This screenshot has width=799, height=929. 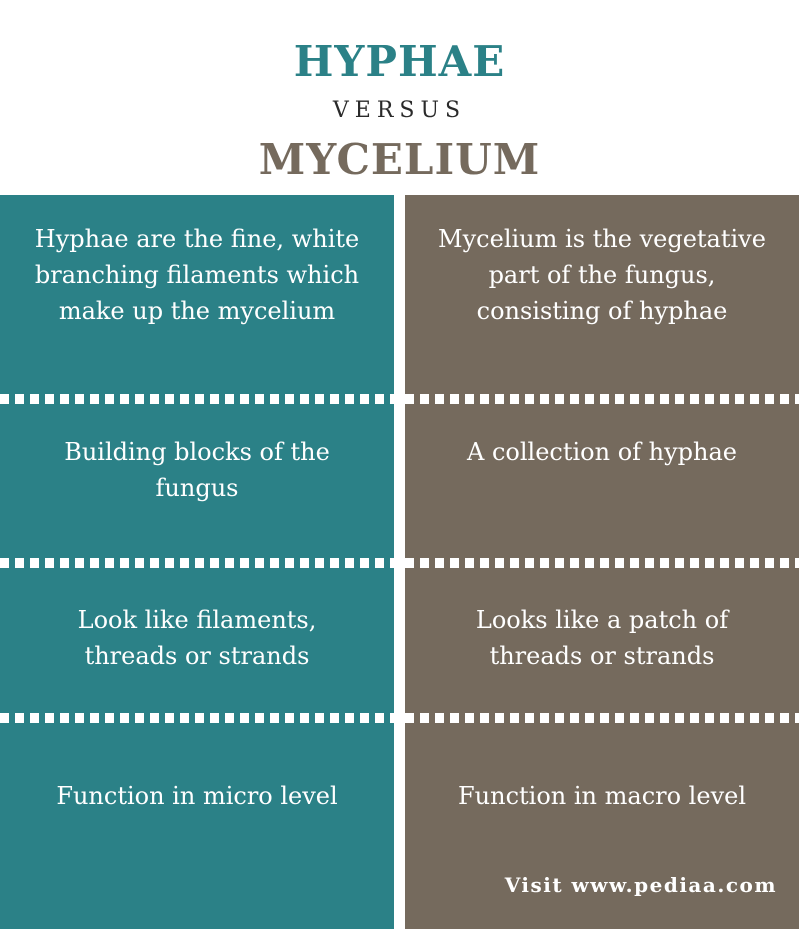 What do you see at coordinates (197, 470) in the screenshot?
I see `hyphae-role: Building blocks of the fungus` at bounding box center [197, 470].